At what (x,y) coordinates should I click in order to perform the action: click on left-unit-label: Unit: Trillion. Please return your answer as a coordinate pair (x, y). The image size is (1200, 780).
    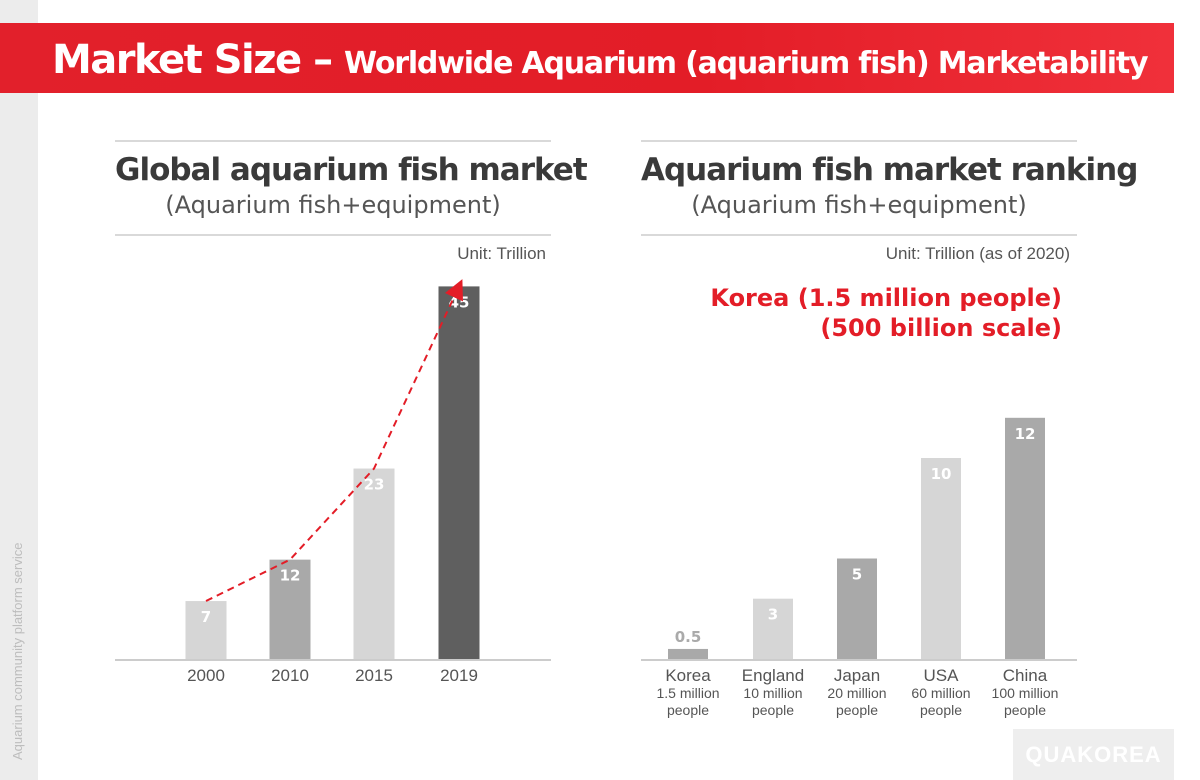
    Looking at the image, I should click on (501, 253).